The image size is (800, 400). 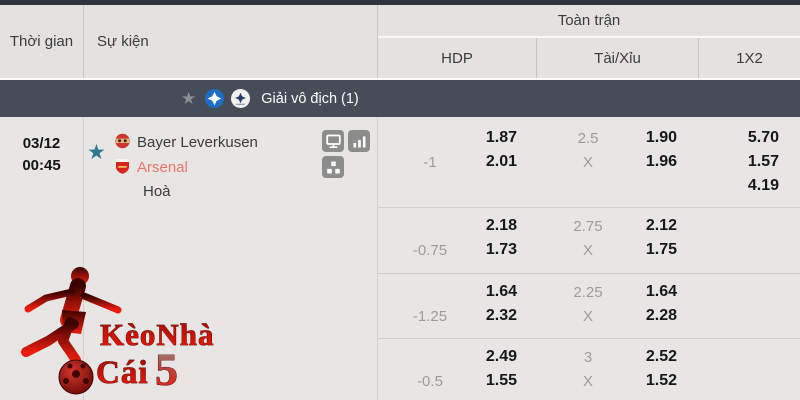 I want to click on lineup-button, so click(x=333, y=167).